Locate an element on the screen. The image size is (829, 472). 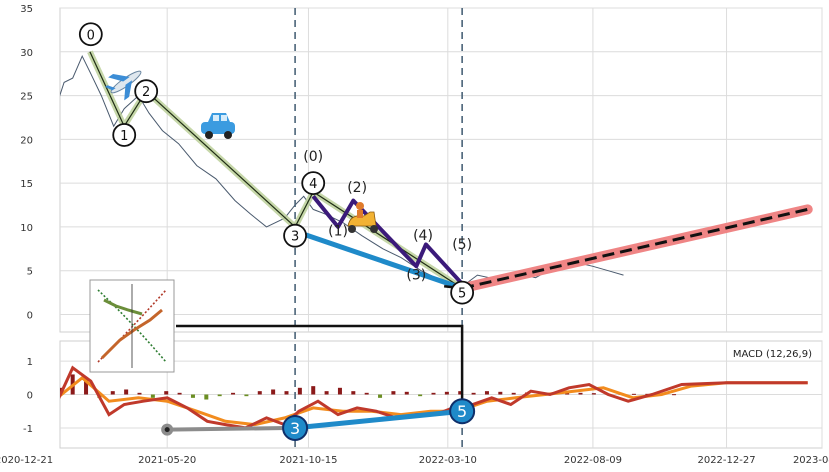
wave-point-label: 4 is located at coordinates (313, 184).